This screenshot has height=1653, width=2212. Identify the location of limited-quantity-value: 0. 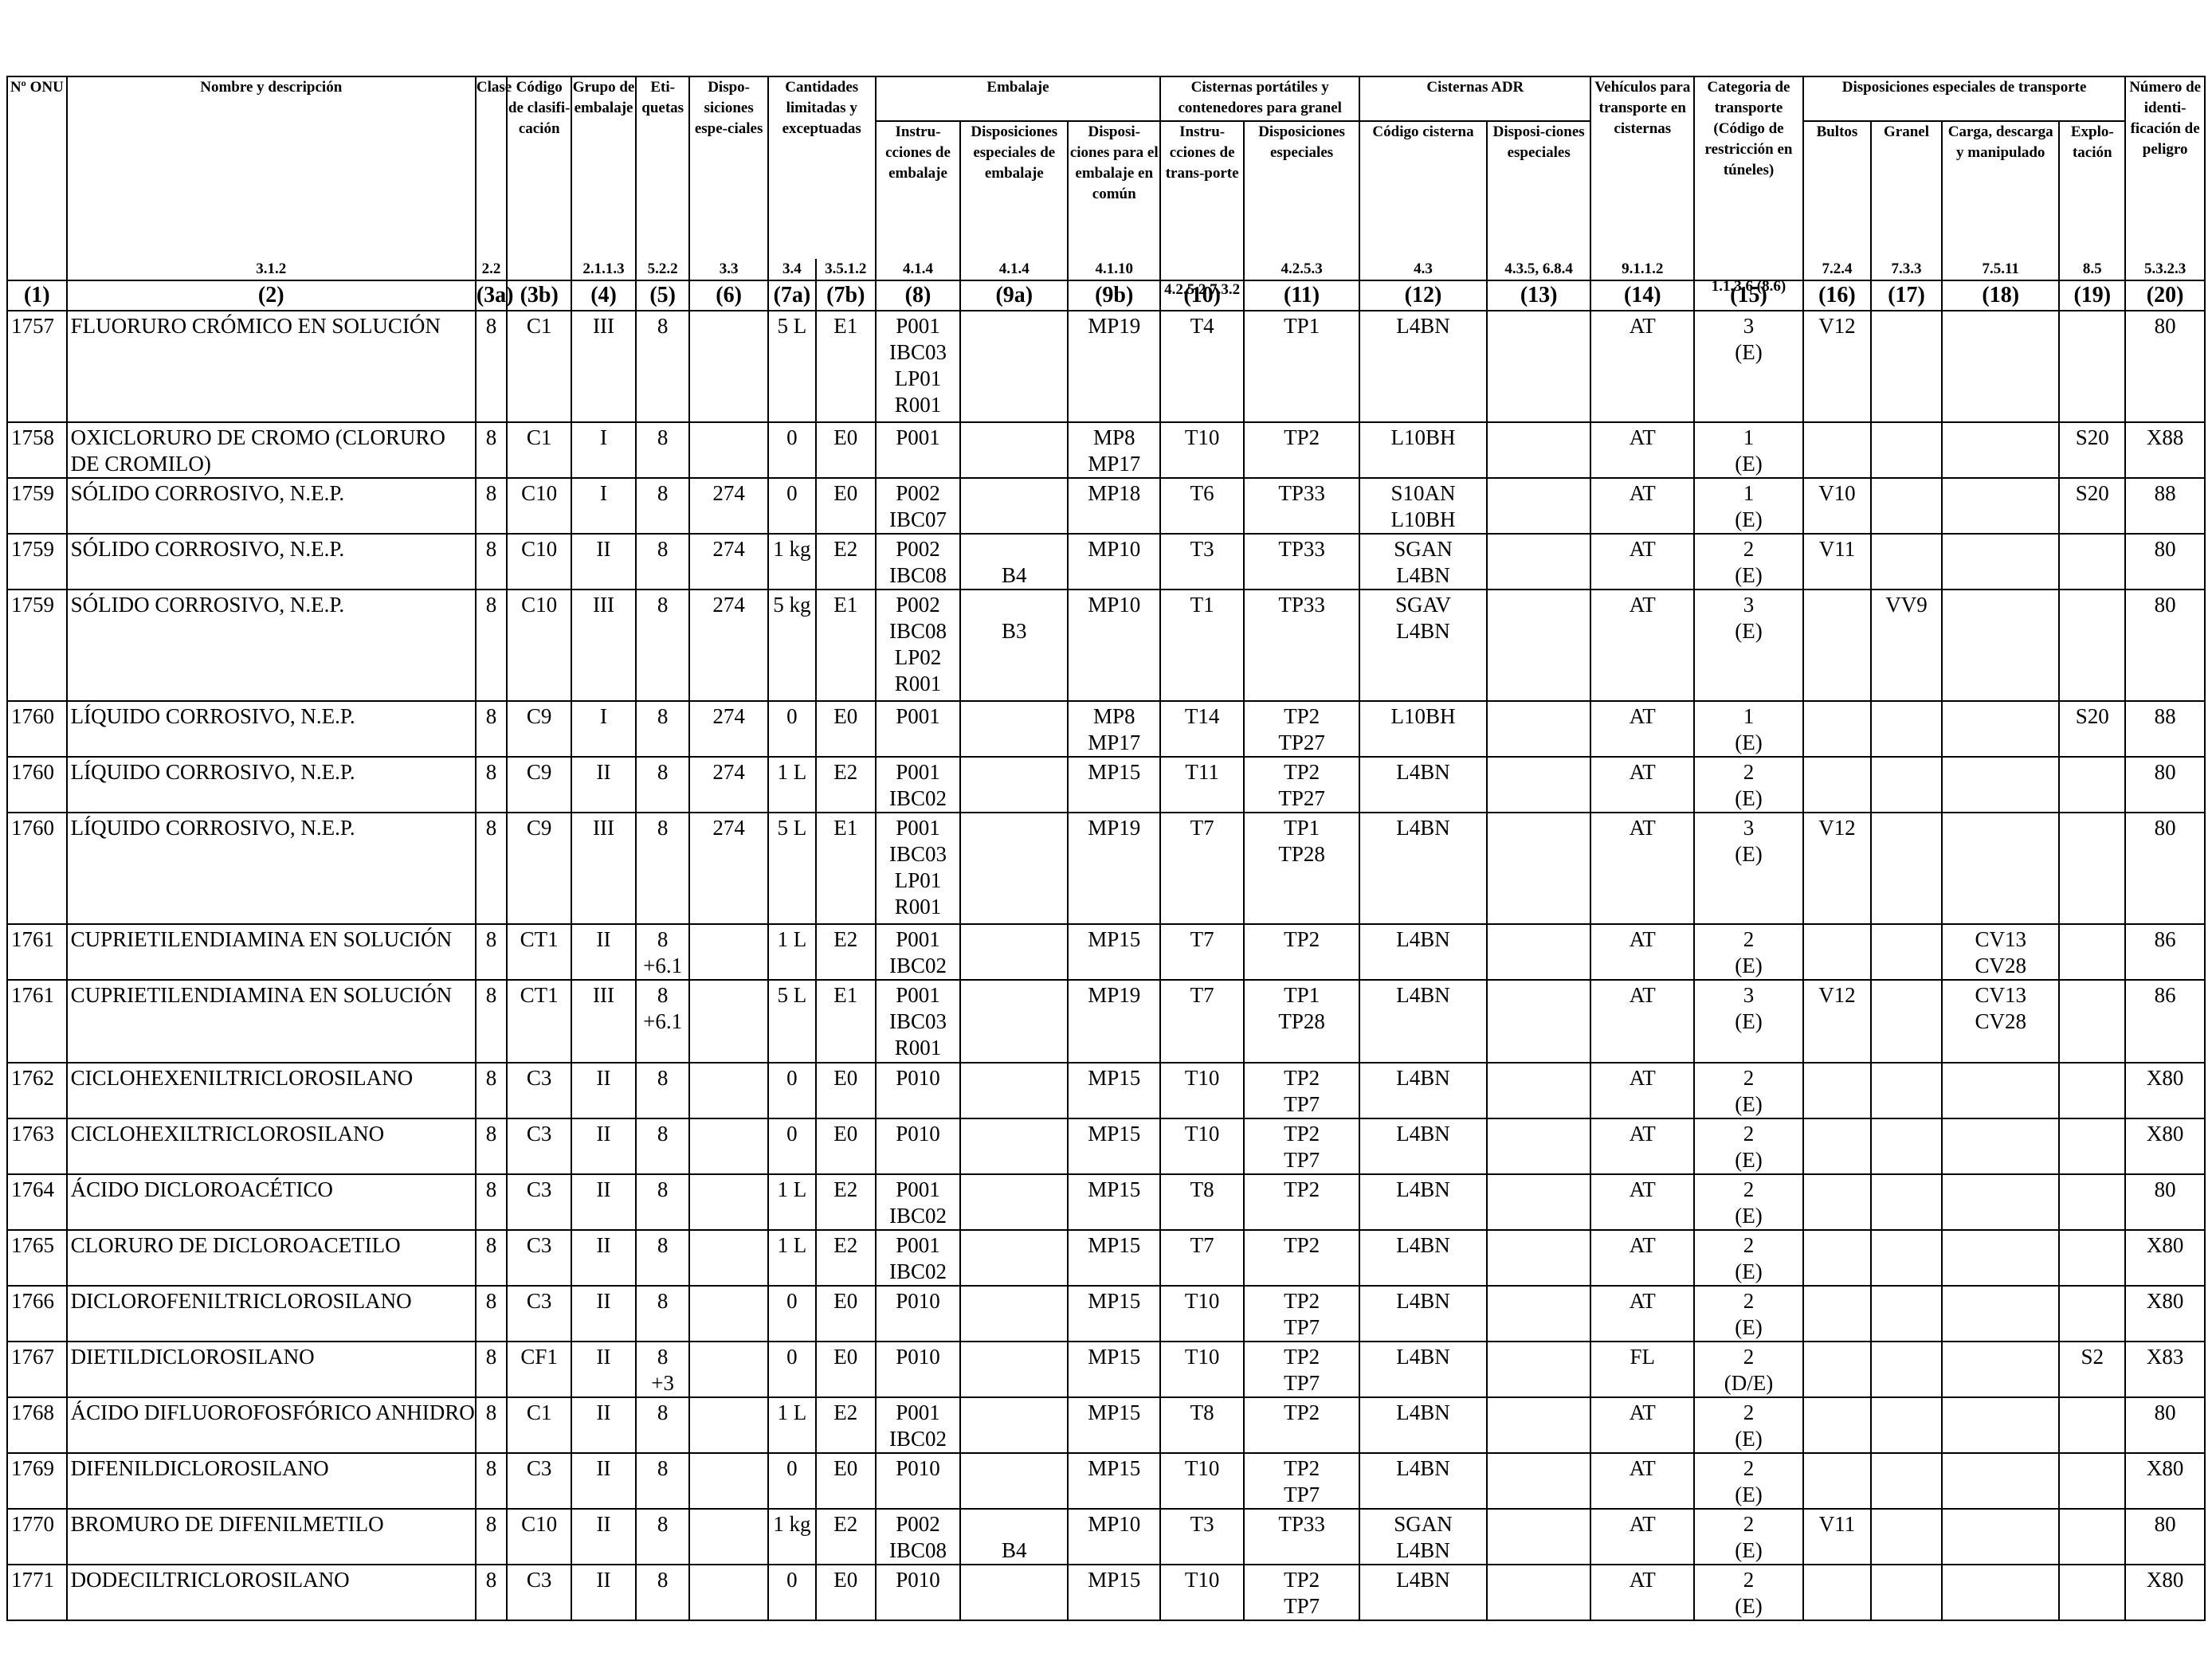
(792, 1301).